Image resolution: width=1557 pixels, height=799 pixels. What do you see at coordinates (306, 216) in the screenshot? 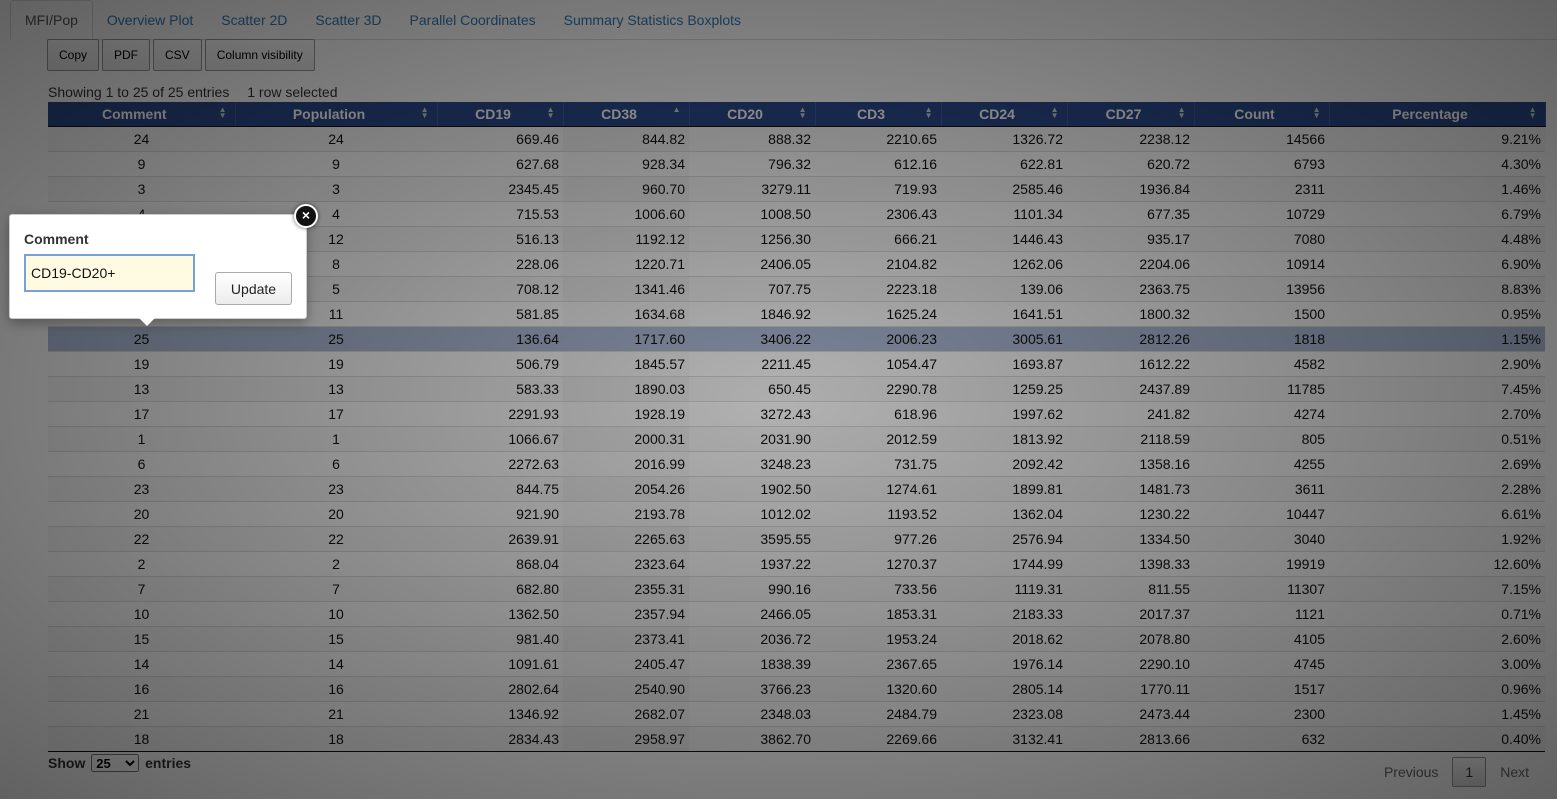
I see `close-icon: ×` at bounding box center [306, 216].